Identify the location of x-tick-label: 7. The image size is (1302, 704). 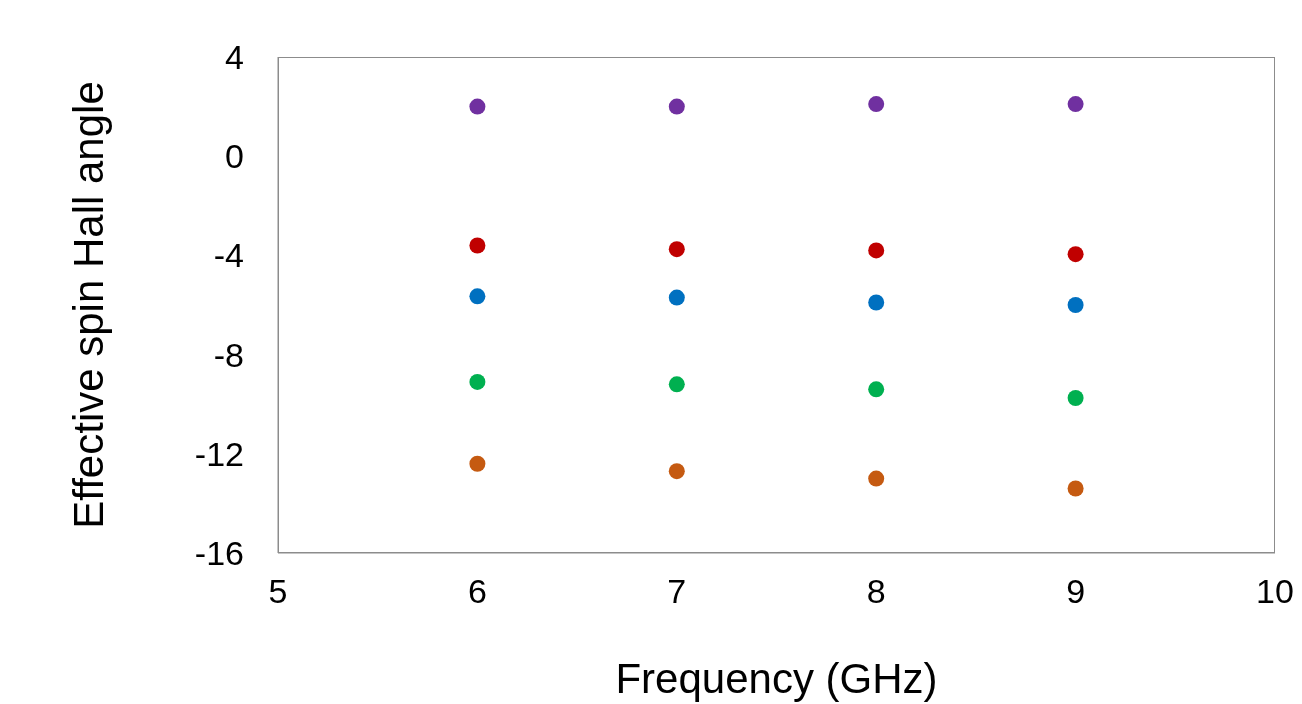
(677, 591).